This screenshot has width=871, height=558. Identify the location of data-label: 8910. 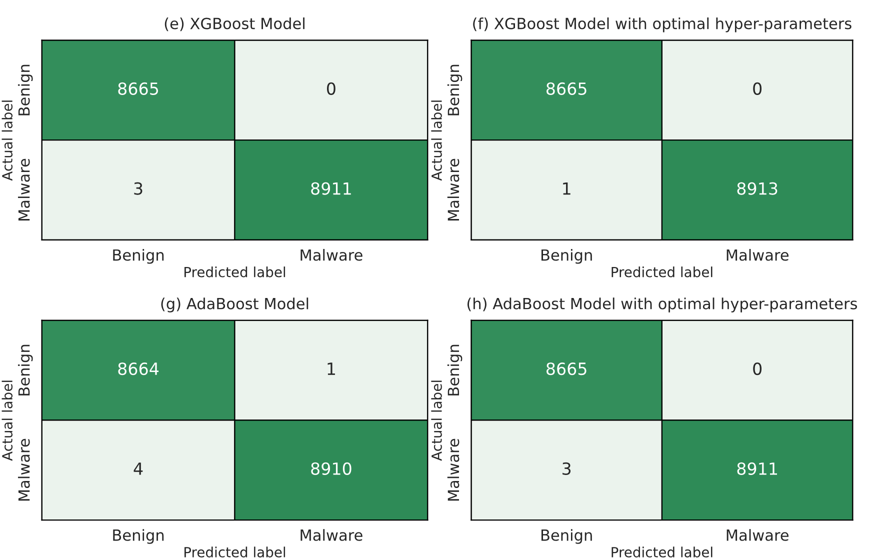
(331, 468).